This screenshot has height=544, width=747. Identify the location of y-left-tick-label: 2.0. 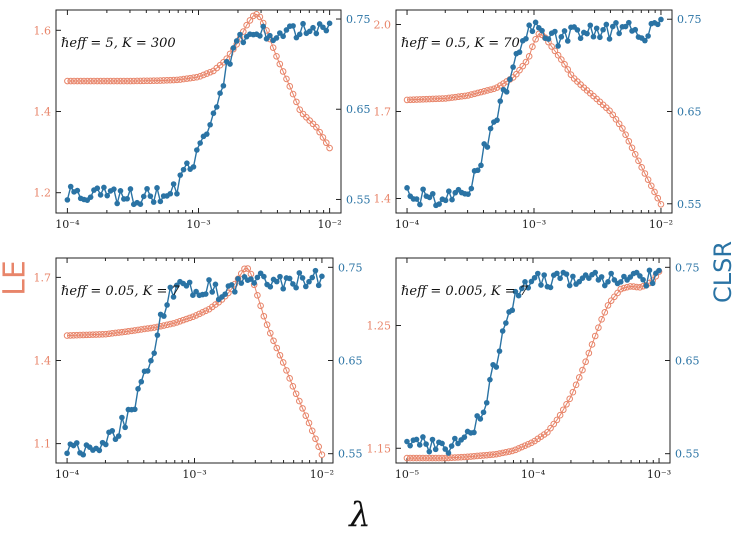
(383, 25).